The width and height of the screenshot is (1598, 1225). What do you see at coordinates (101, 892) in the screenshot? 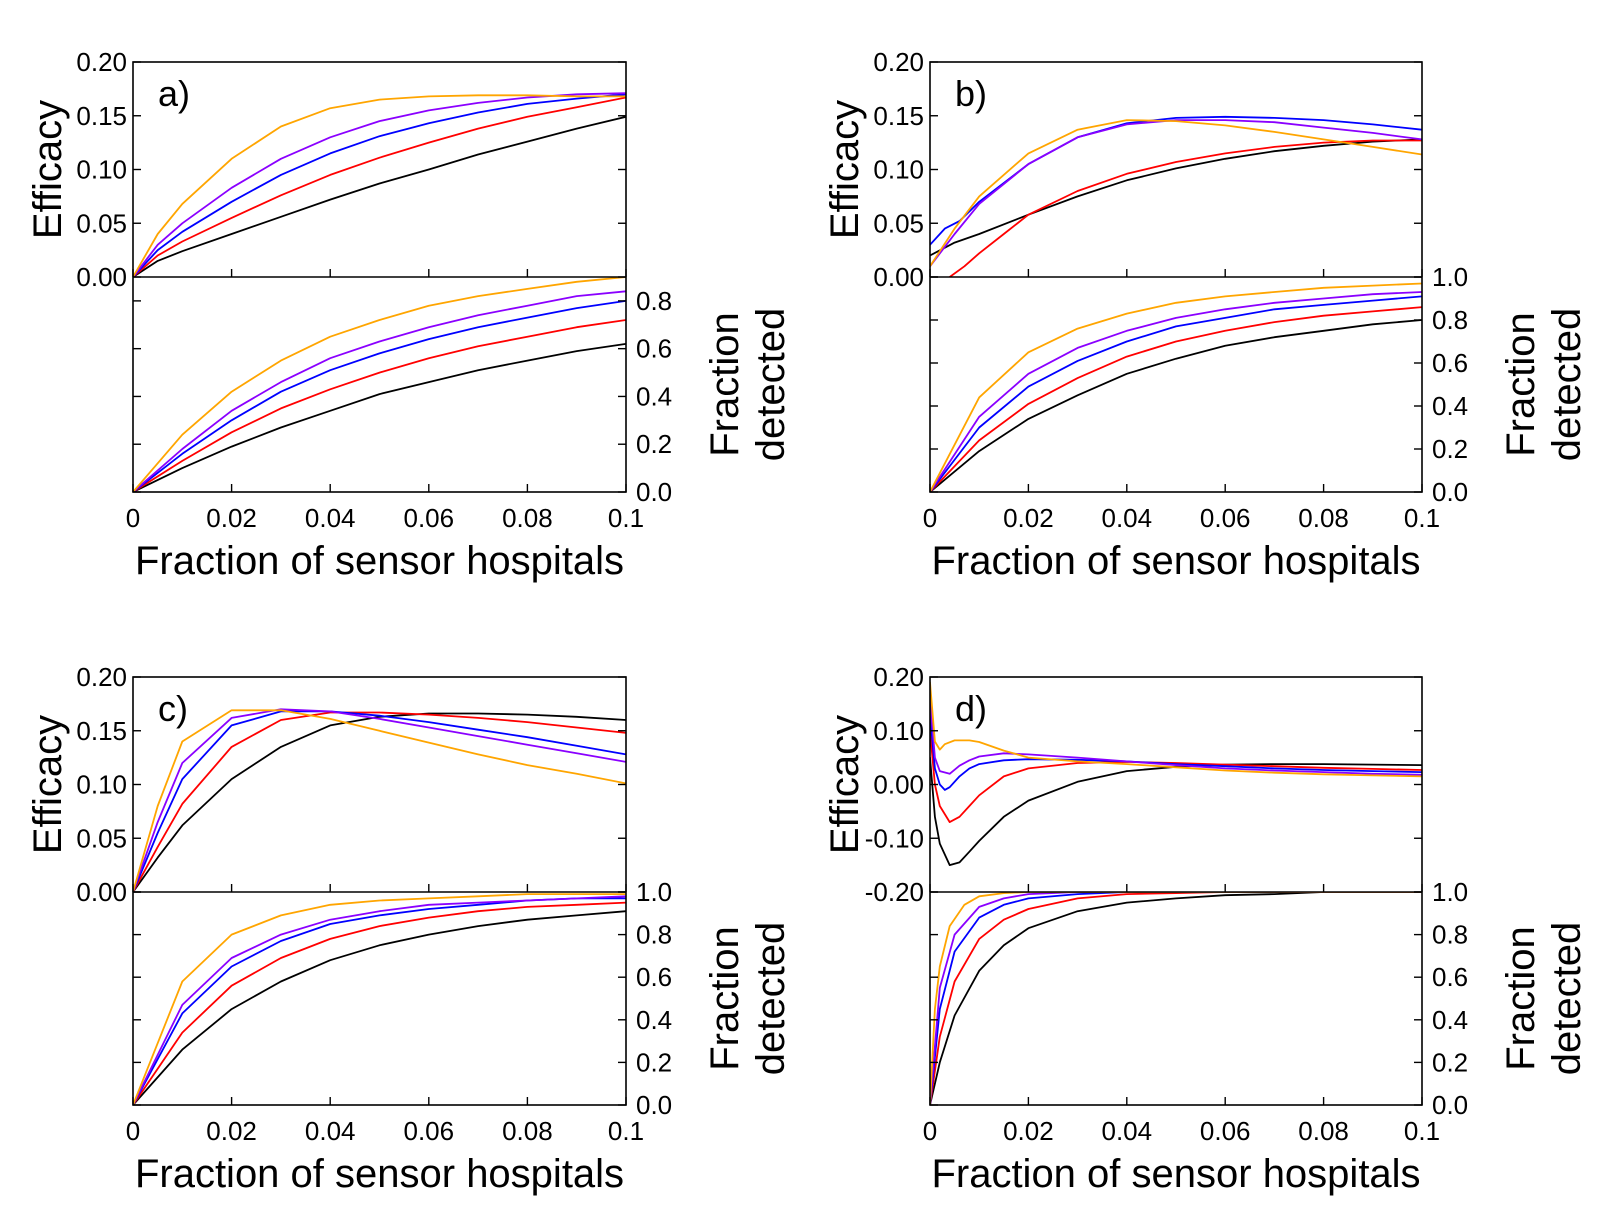
I see `efficacy-ytick-label: 0.00` at bounding box center [101, 892].